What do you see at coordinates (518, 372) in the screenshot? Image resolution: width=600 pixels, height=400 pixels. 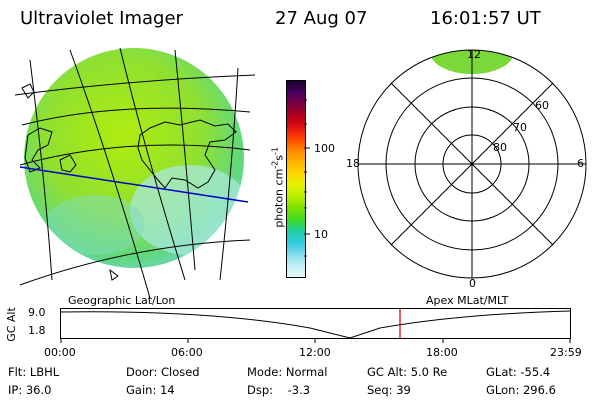 I see `info-glat: GLat: -55.4` at bounding box center [518, 372].